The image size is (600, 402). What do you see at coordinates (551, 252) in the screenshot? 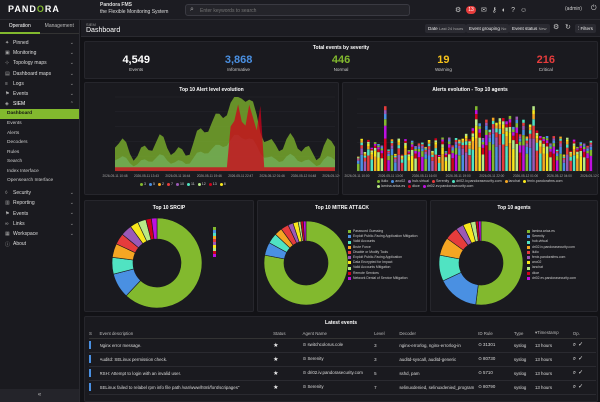
I see `legend-item: ilulio` at bounding box center [551, 252].